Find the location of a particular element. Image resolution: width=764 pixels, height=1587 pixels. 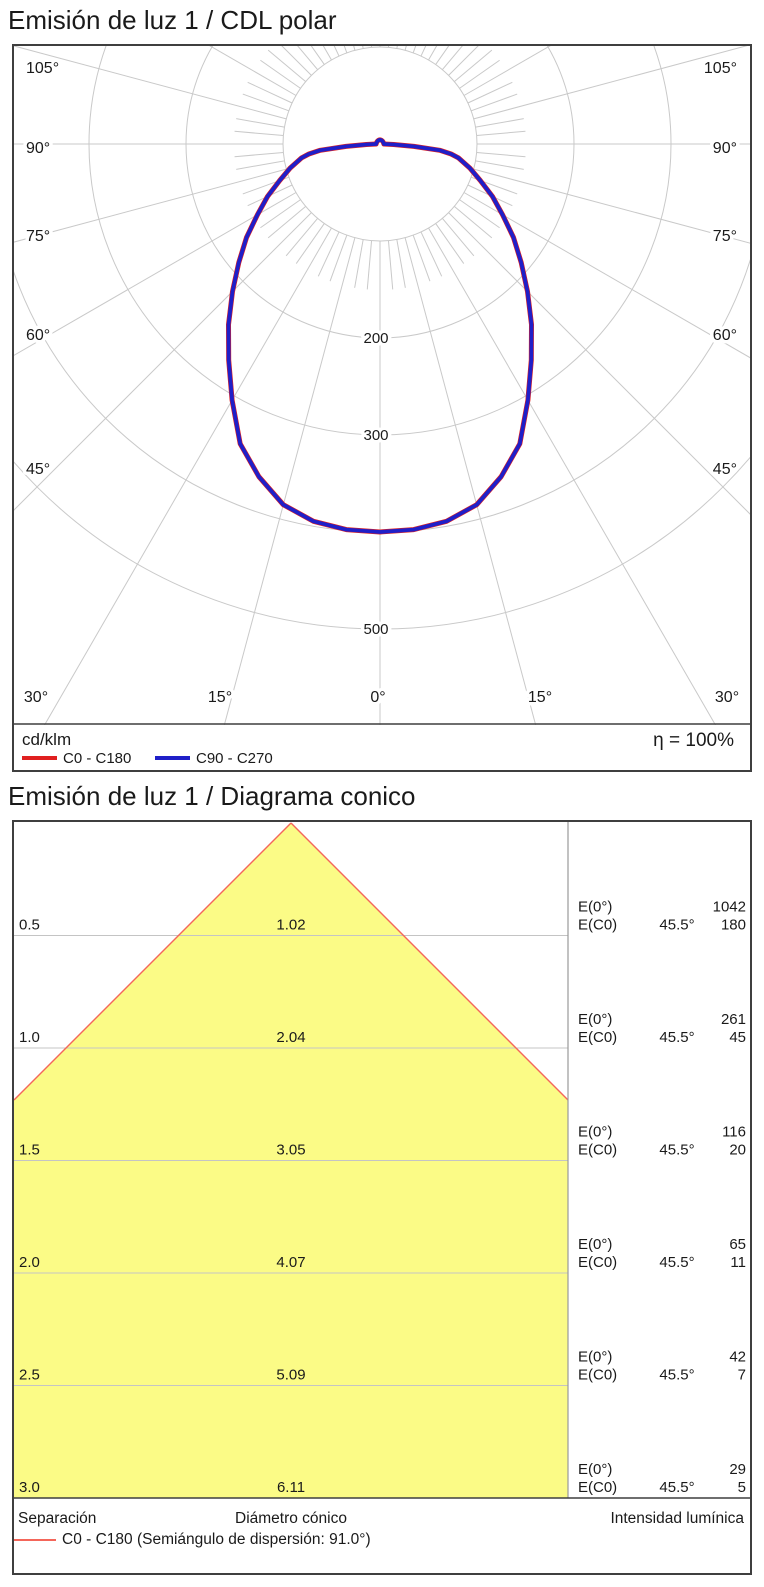

c90-c270-legend-label: C90 - C270 is located at coordinates (234, 758).